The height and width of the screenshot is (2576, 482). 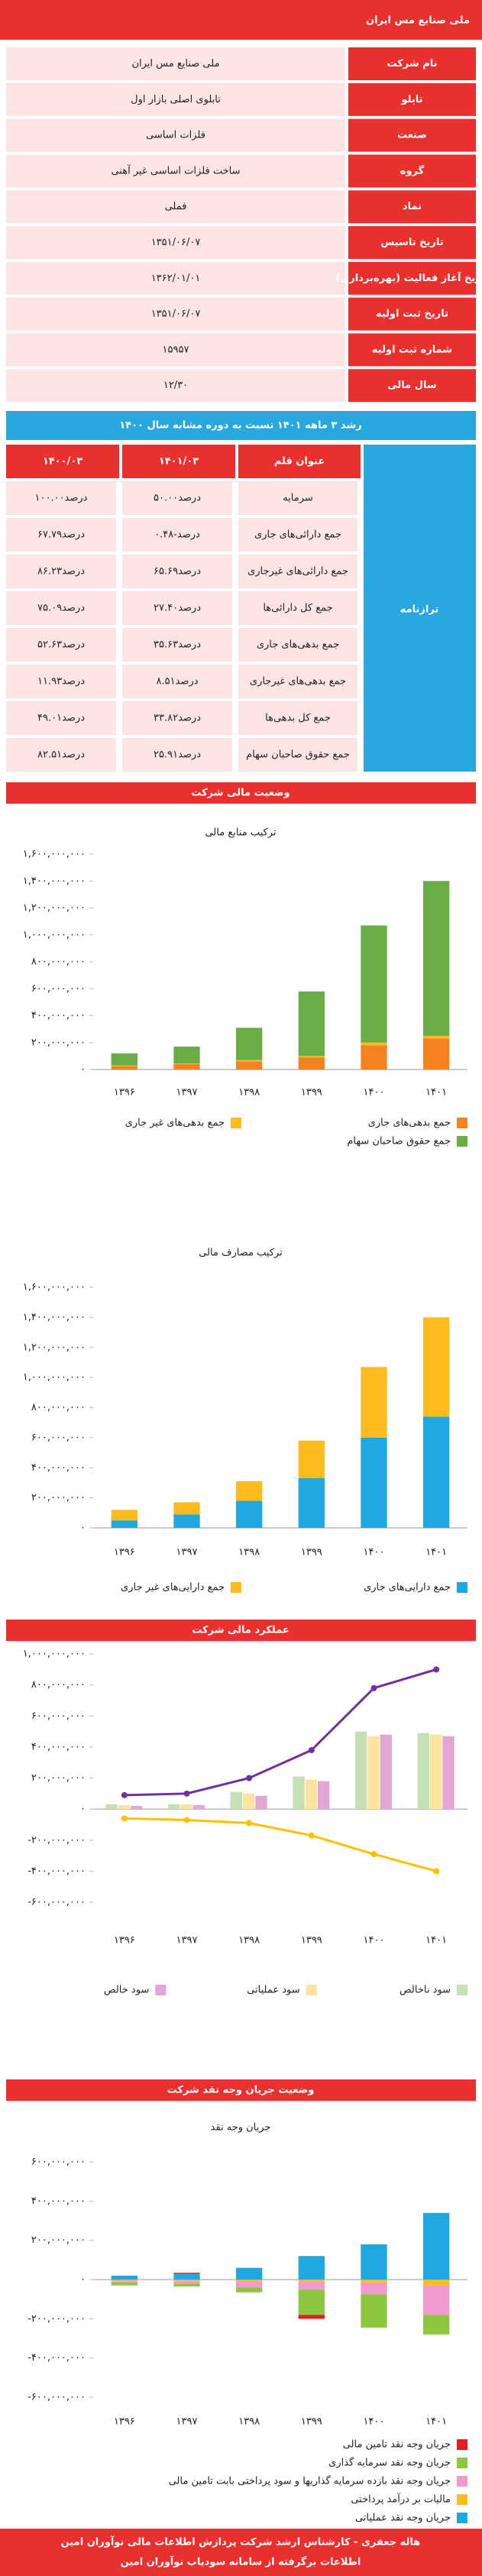 I want to click on section-title: وضعیت جریان وجه نقد شرکت, so click(x=241, y=2090).